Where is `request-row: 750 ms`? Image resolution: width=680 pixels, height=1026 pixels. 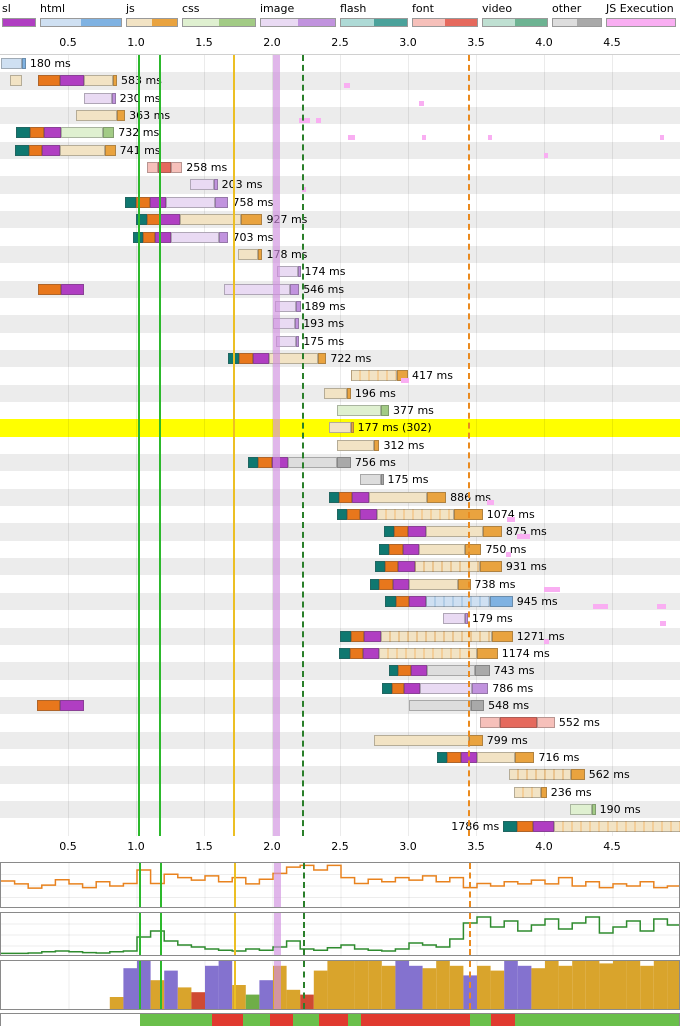
request-row: 750 ms is located at coordinates (340, 549).